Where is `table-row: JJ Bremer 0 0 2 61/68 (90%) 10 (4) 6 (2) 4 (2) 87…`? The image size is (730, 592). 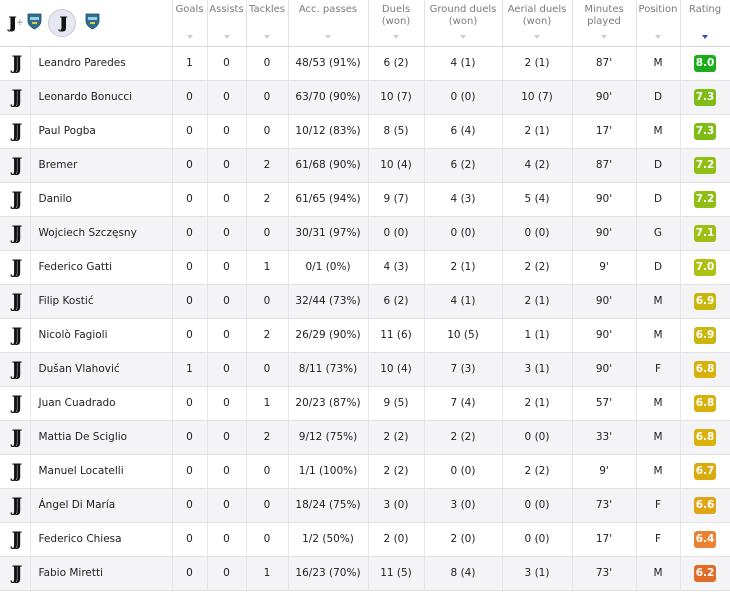 table-row: JJ Bremer 0 0 2 61/68 (90%) 10 (4) 6 (2) 4 (2) 87… is located at coordinates (365, 165).